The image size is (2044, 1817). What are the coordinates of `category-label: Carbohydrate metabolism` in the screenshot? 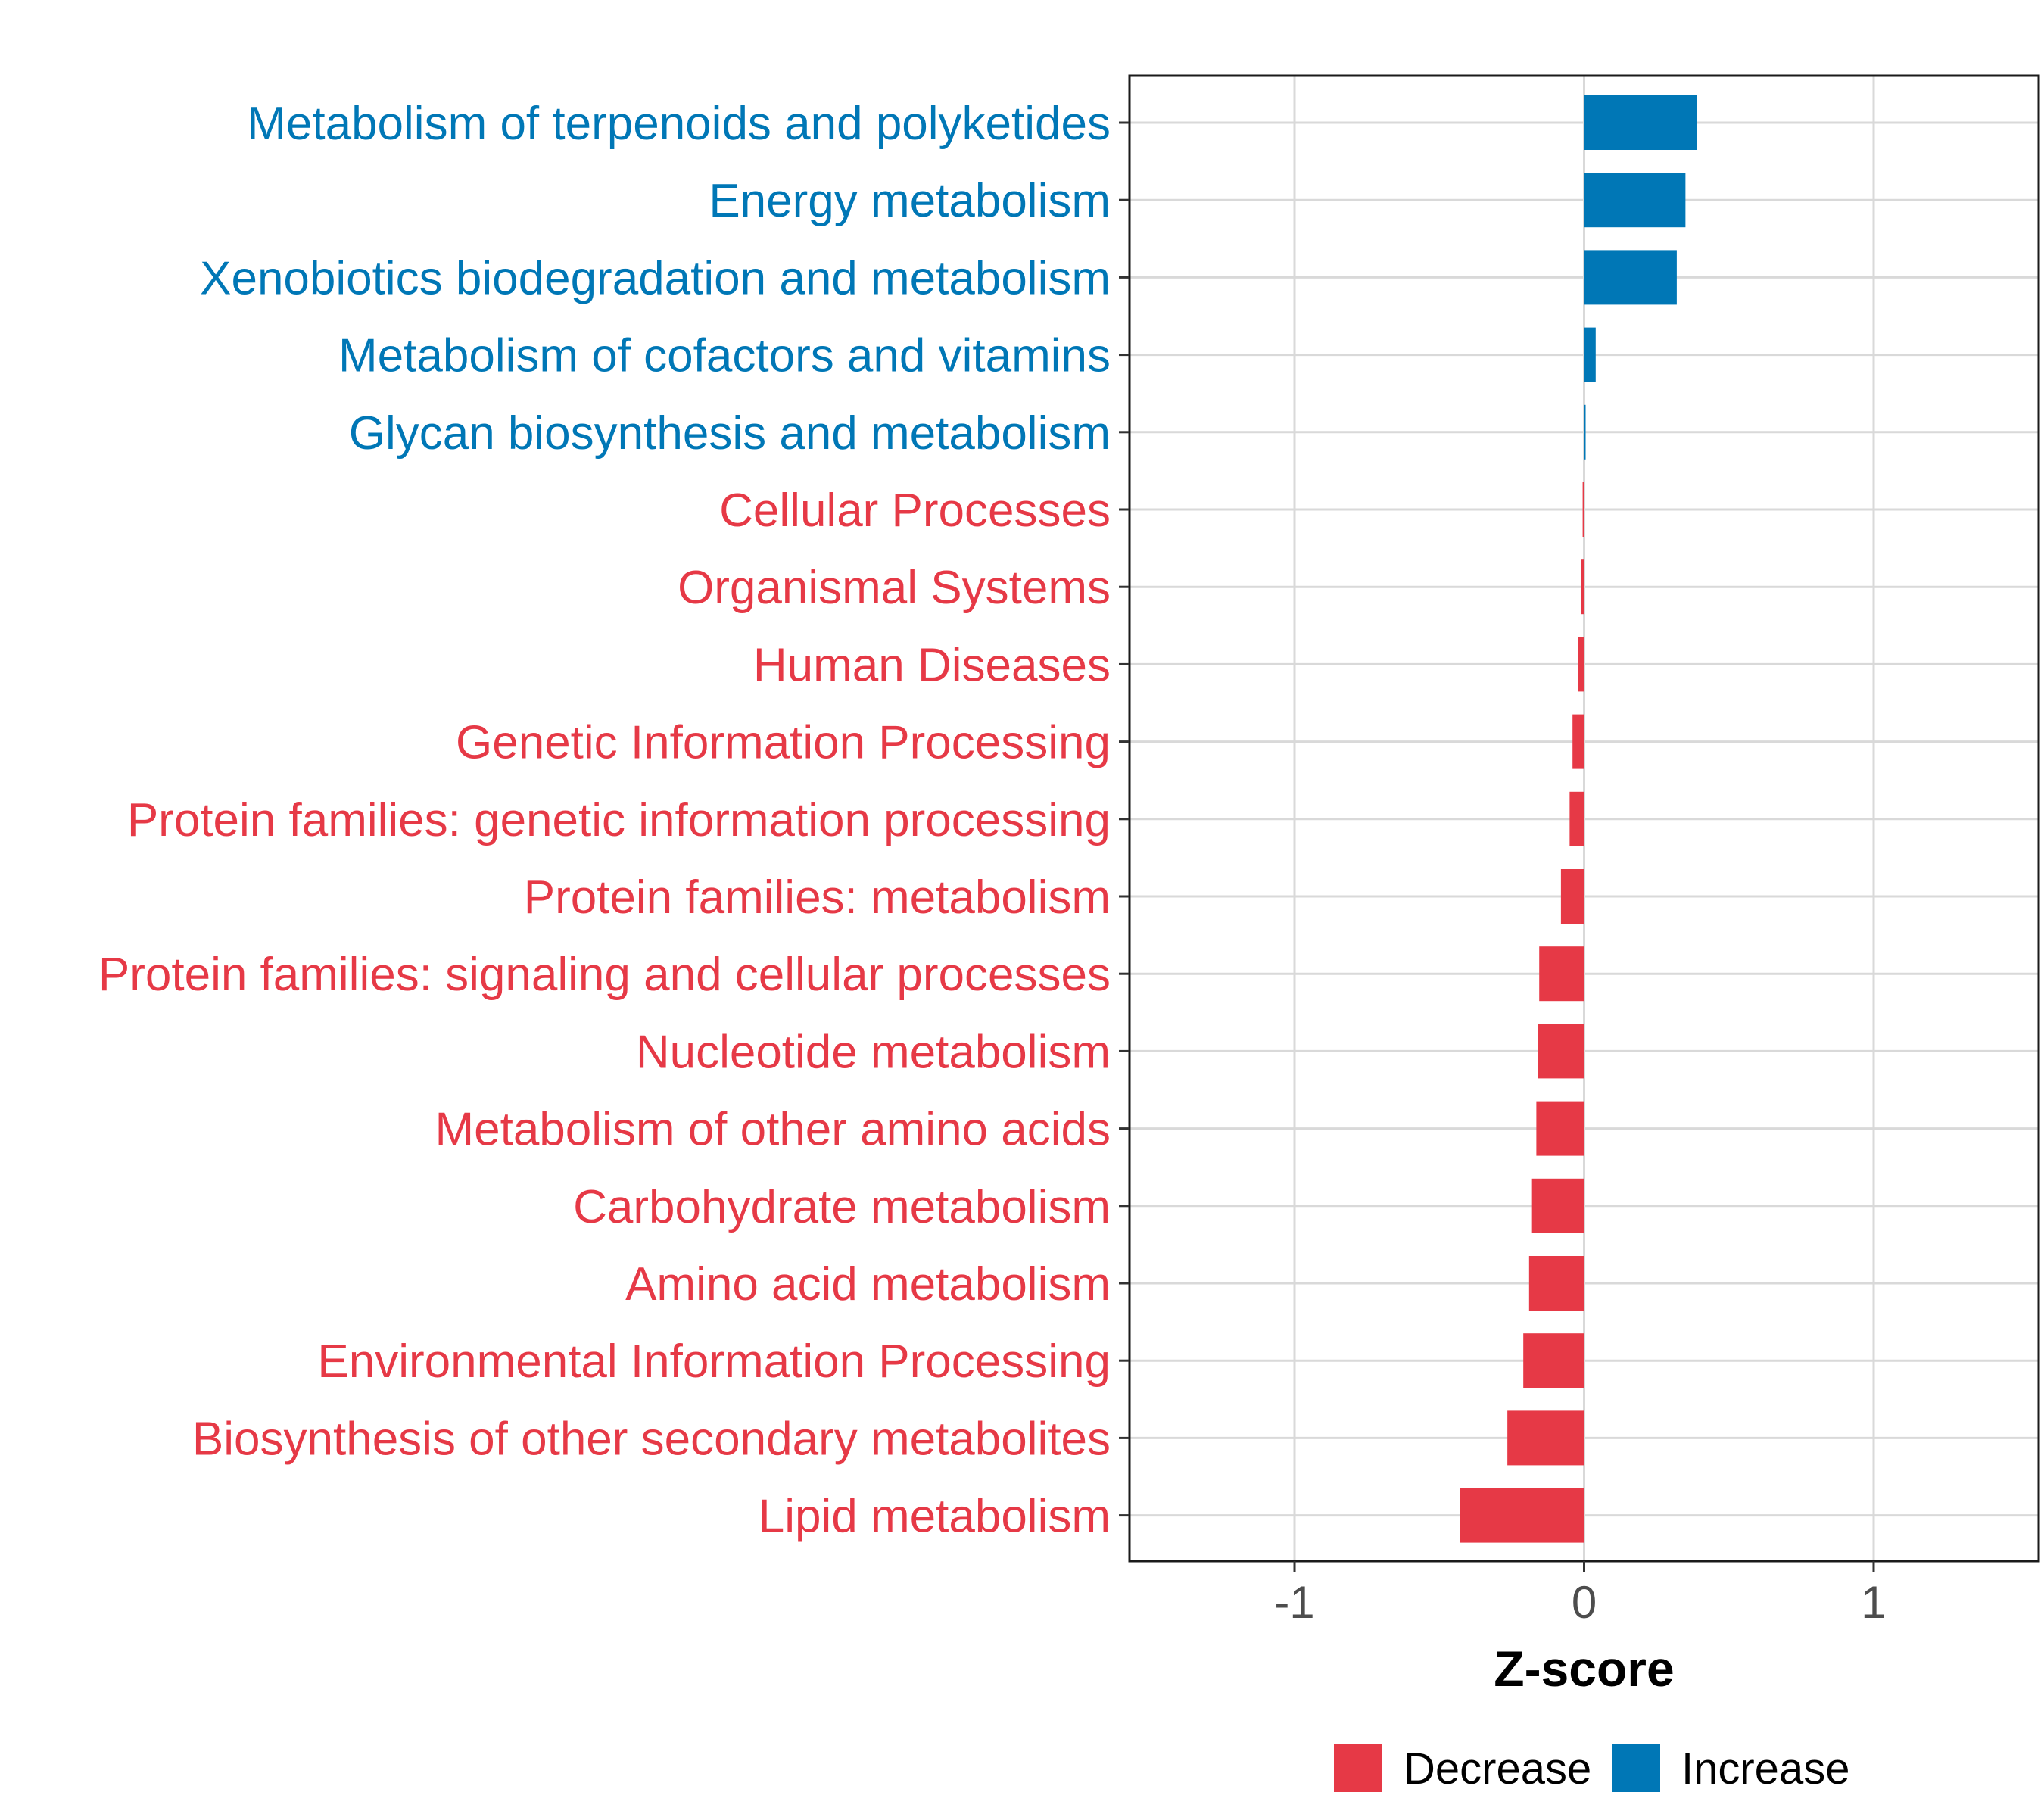 It's located at (842, 1207).